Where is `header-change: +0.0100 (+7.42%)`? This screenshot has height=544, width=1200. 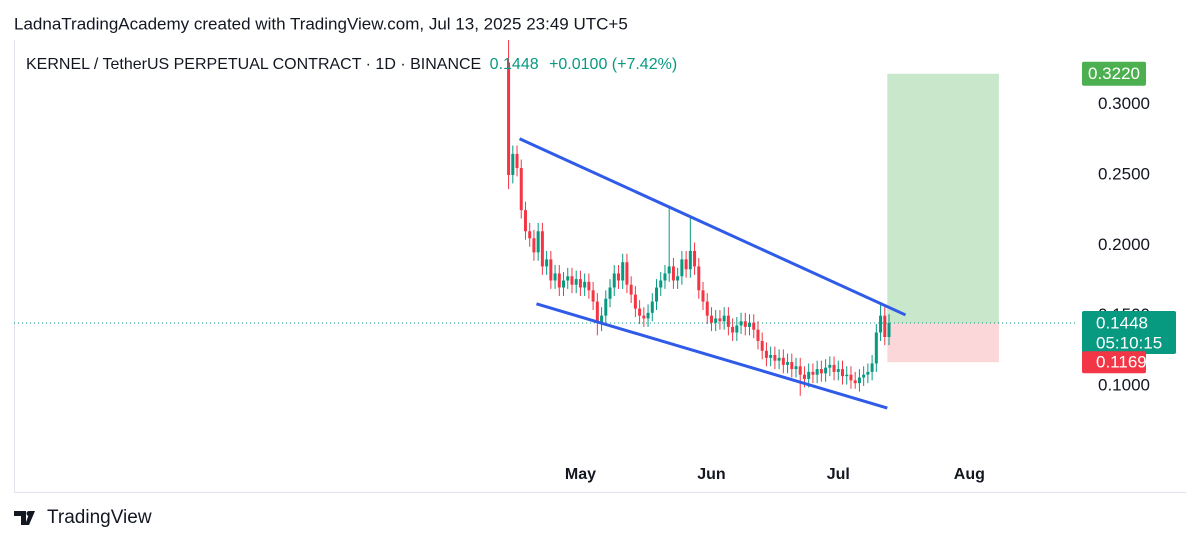 header-change: +0.0100 (+7.42%) is located at coordinates (613, 64).